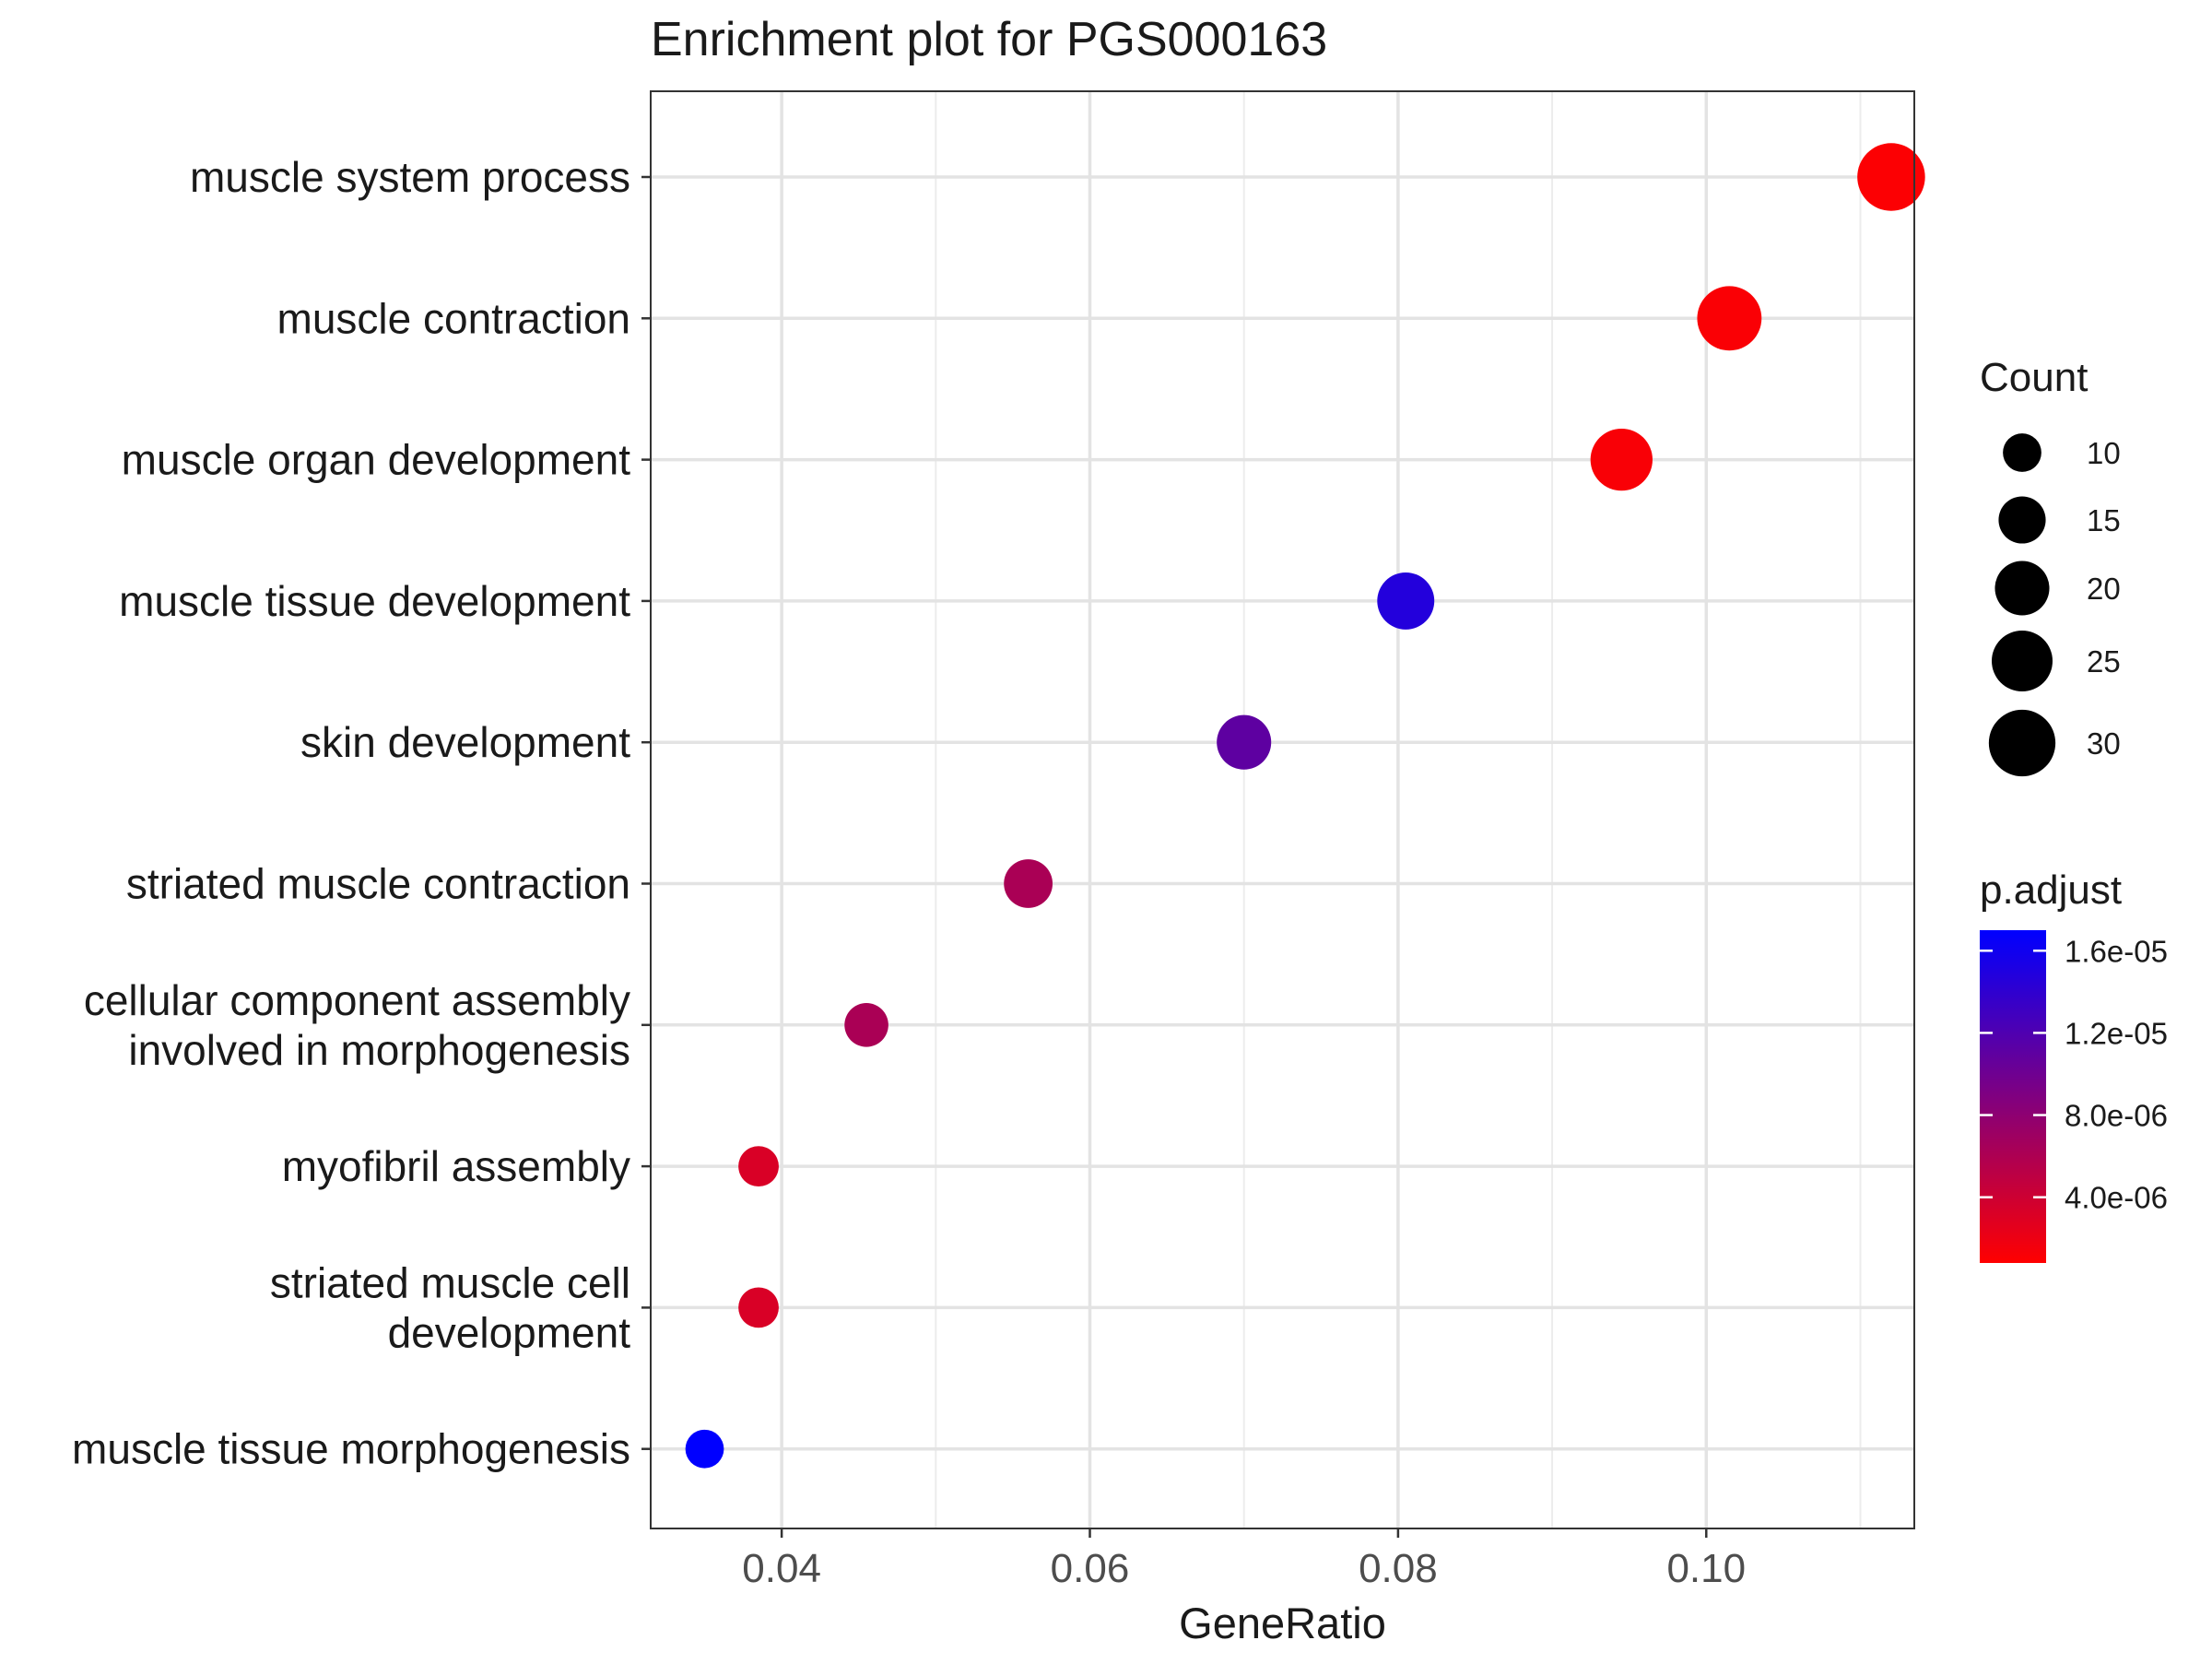 This screenshot has width=2212, height=1664. I want to click on size-legend-label-1: 15, so click(2104, 520).